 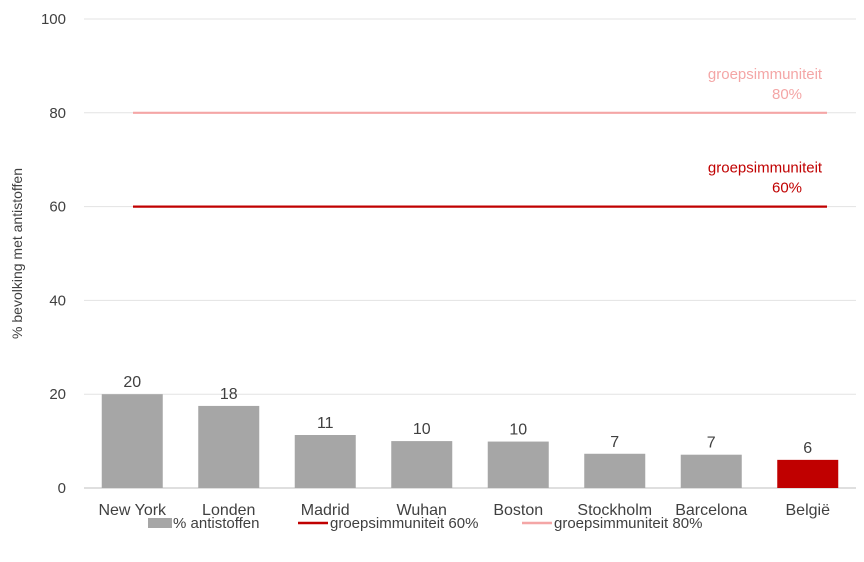 What do you see at coordinates (132, 441) in the screenshot?
I see `bar-new-york` at bounding box center [132, 441].